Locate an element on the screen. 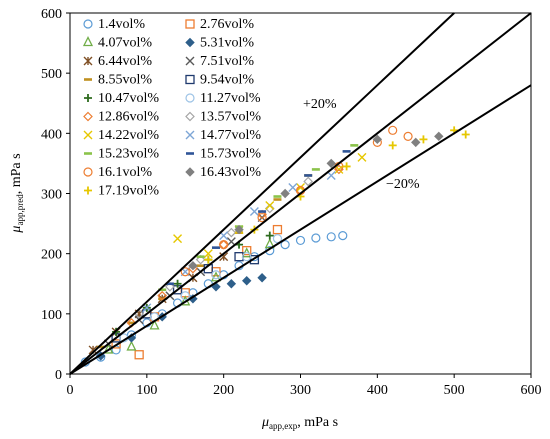 The width and height of the screenshot is (550, 439). y-tick-label: 100 is located at coordinates (51, 315).